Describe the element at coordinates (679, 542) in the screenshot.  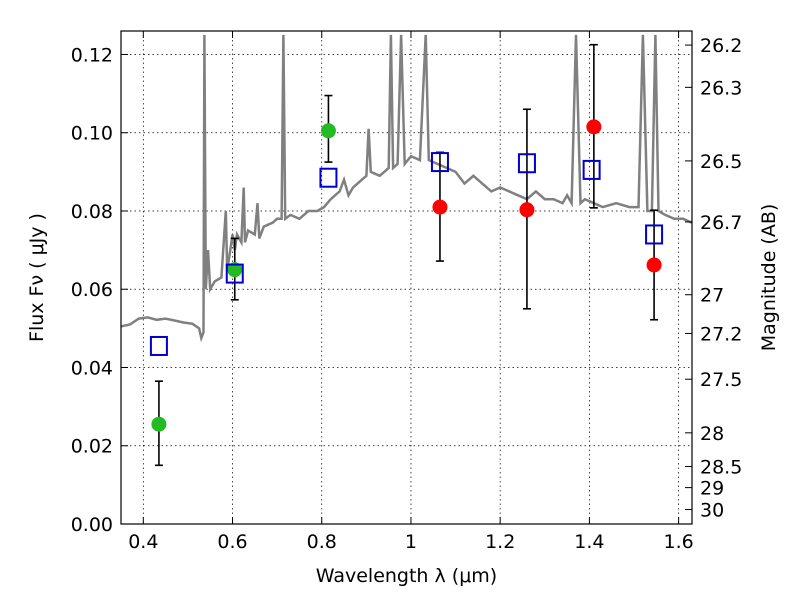
I see `x-tick-label: 1.6` at that location.